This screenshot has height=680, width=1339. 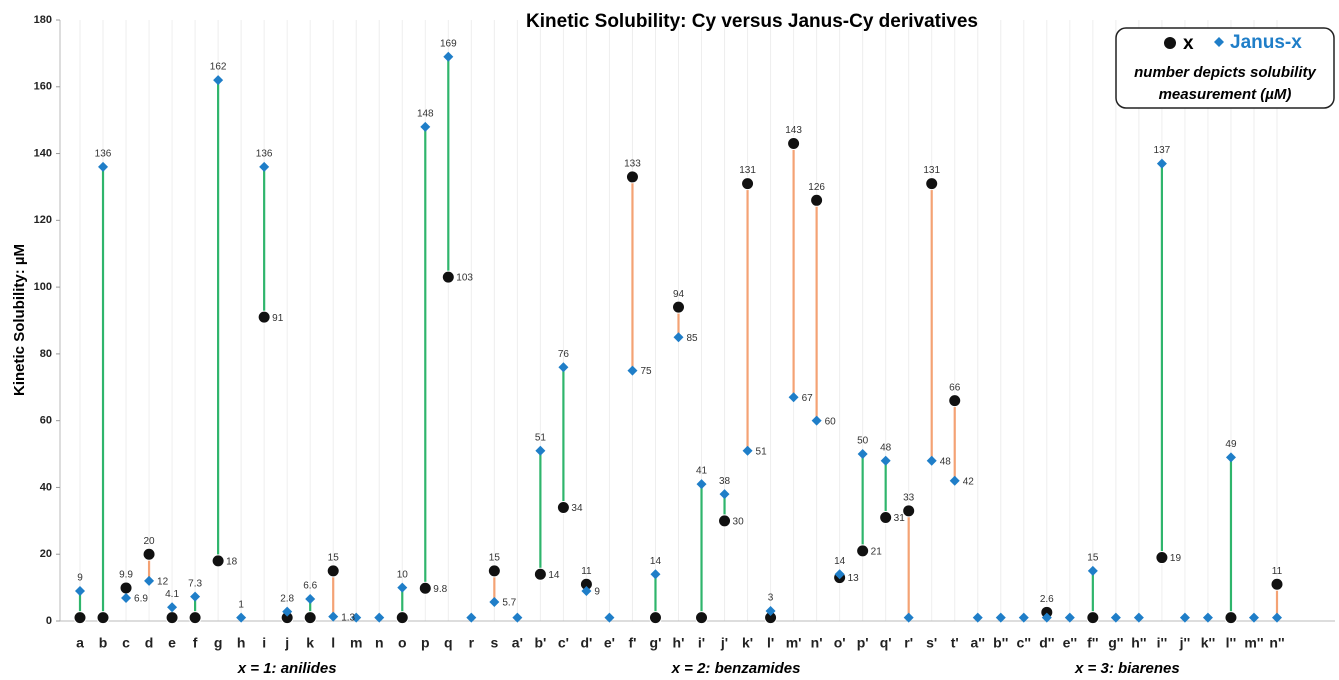 What do you see at coordinates (1162, 643) in the screenshot?
I see `x-tick-label: i''` at bounding box center [1162, 643].